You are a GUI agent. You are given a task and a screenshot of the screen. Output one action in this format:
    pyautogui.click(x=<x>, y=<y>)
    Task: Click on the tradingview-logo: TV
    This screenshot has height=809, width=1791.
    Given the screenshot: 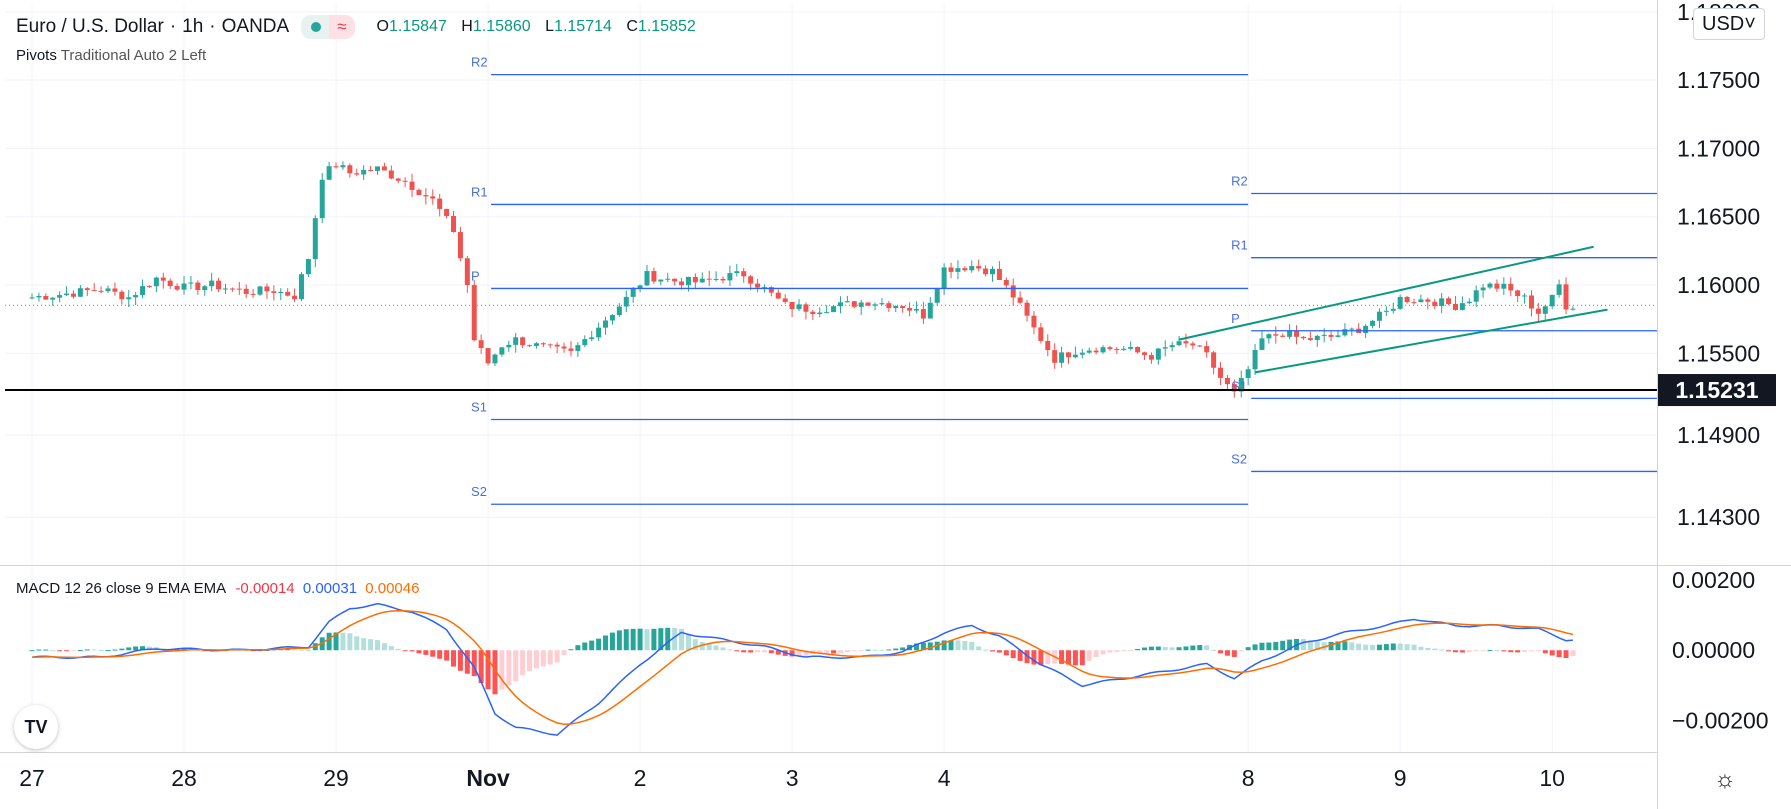 What is the action you would take?
    pyautogui.click(x=36, y=727)
    